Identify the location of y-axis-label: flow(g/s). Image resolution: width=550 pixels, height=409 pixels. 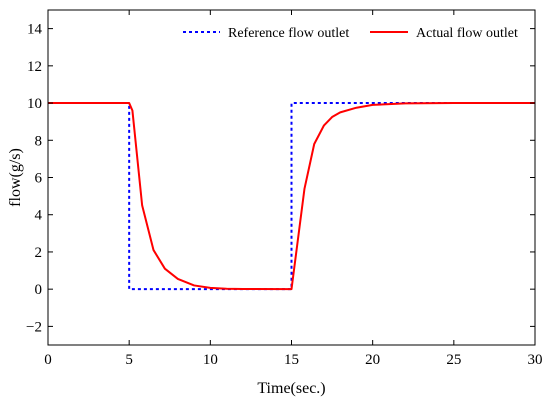
(15, 177).